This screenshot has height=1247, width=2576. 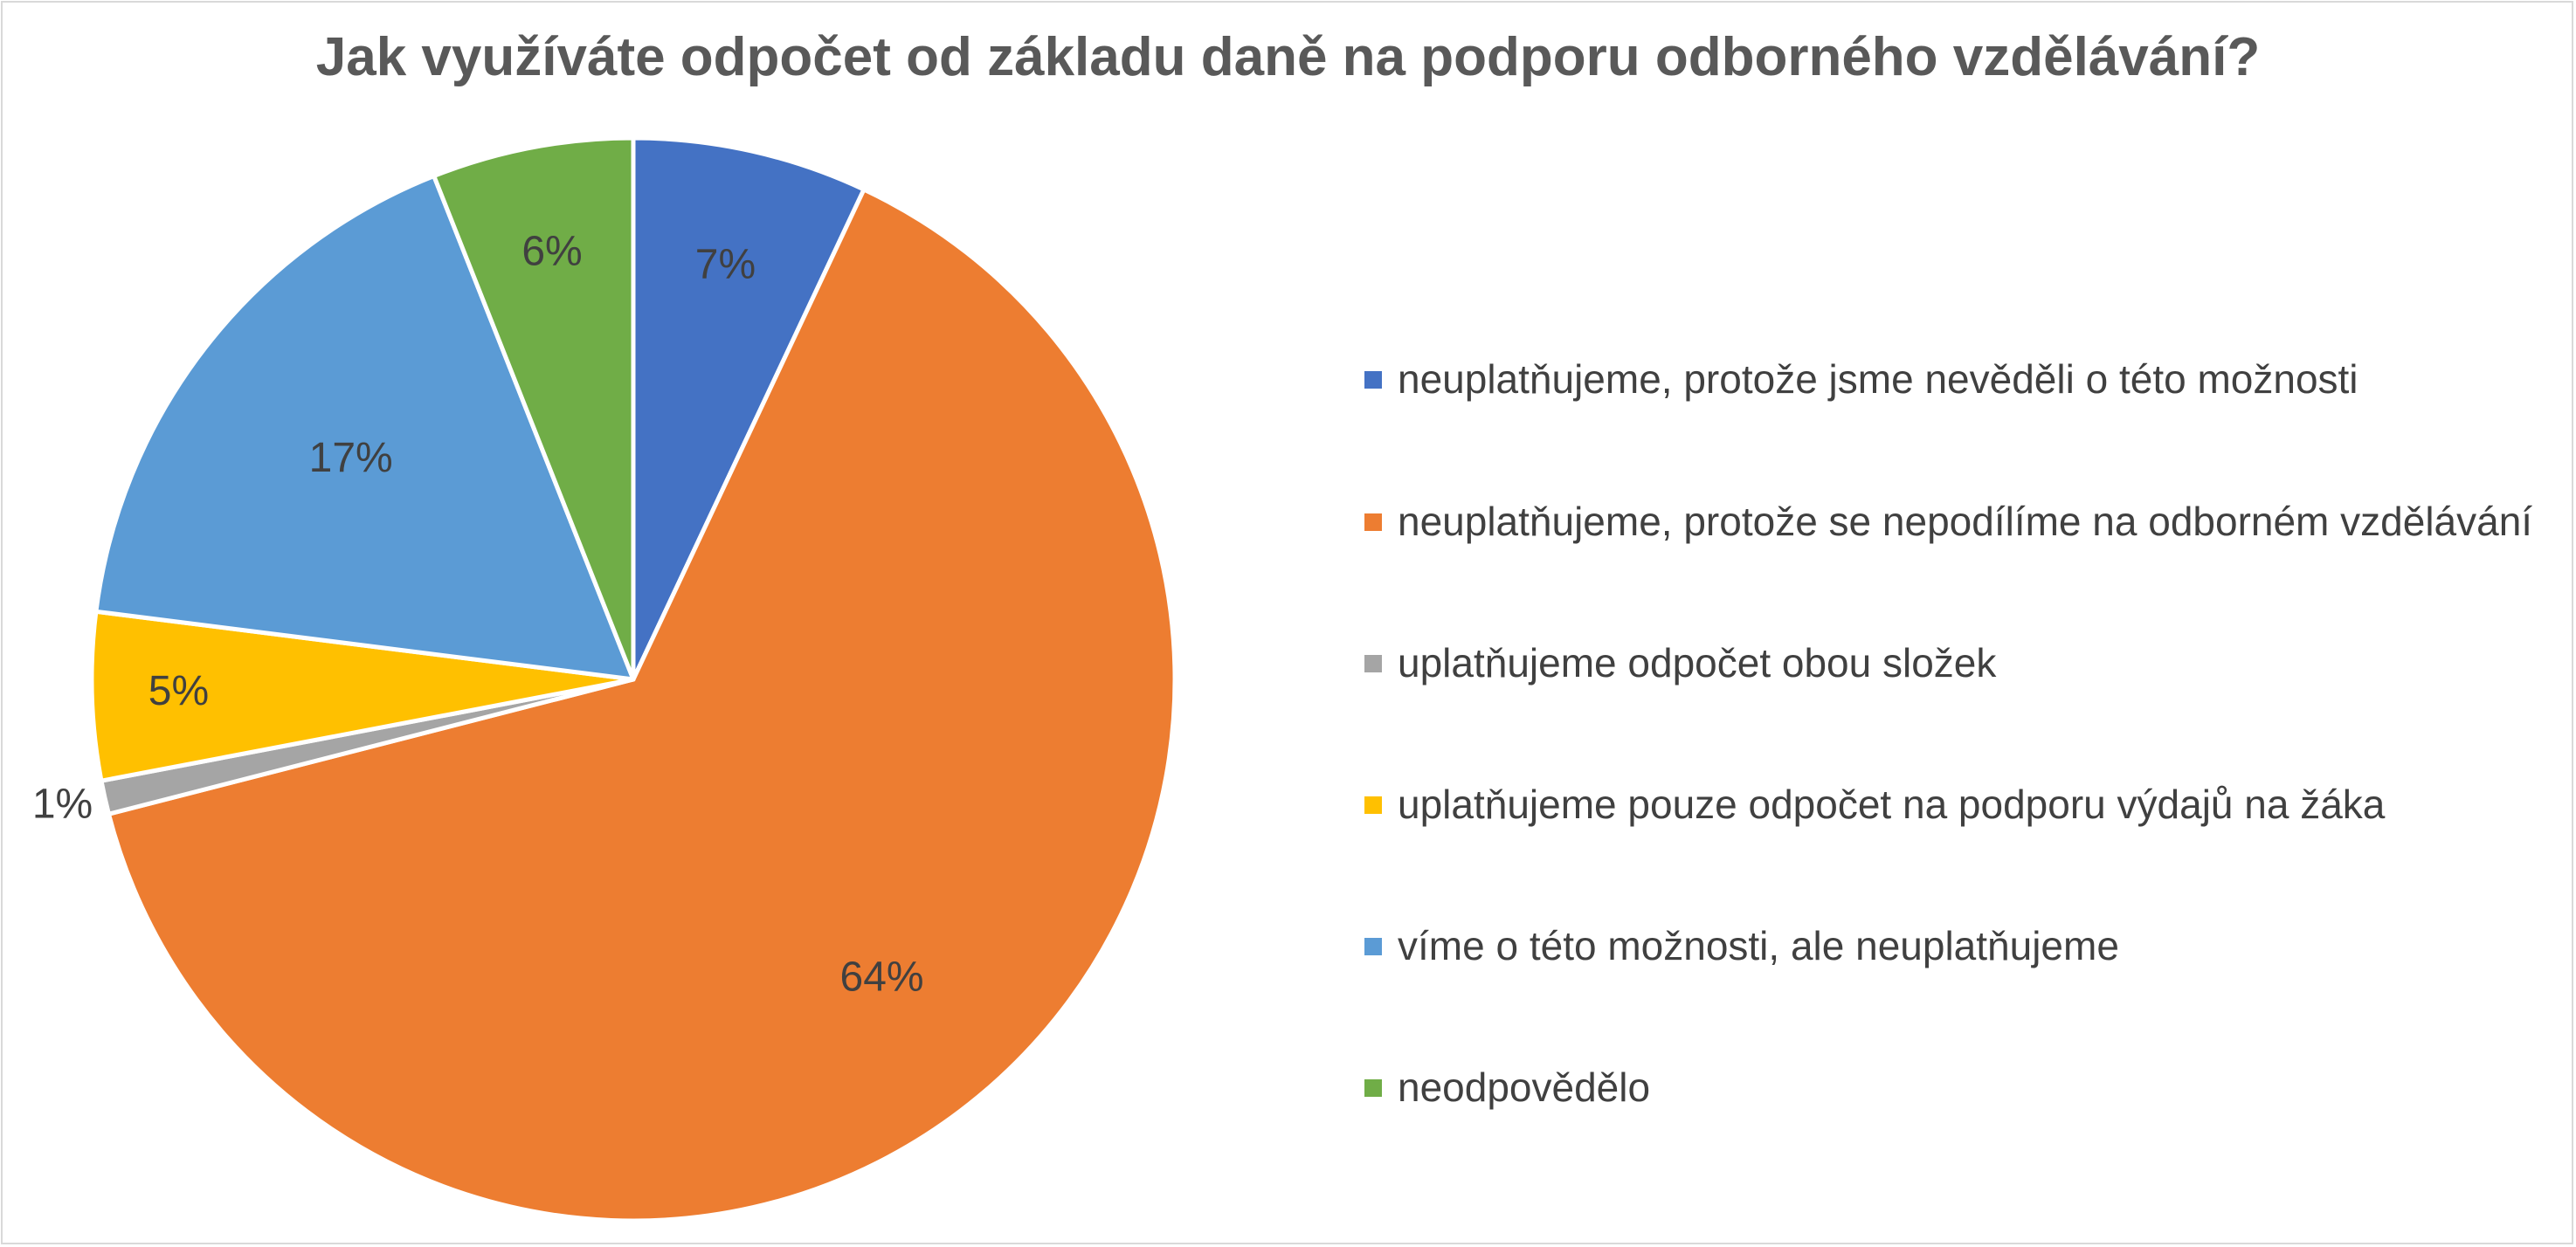 What do you see at coordinates (1697, 663) in the screenshot?
I see `legend-label-3: uplatňujeme odpočet obou složek` at bounding box center [1697, 663].